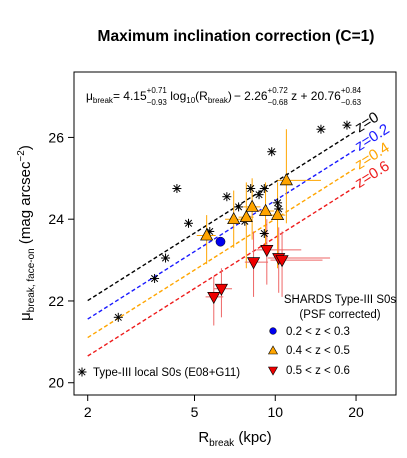 The height and width of the screenshot is (458, 407). Describe the element at coordinates (339, 315) in the screenshot. I see `legend-shards-subtitle: (PSF corrected)` at that location.